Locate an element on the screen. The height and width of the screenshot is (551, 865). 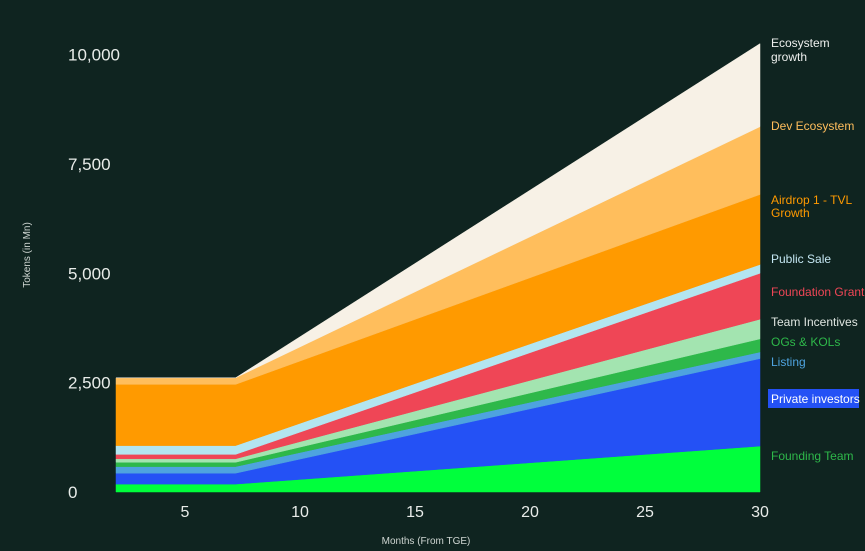
legend-highlight is located at coordinates (813, 398).